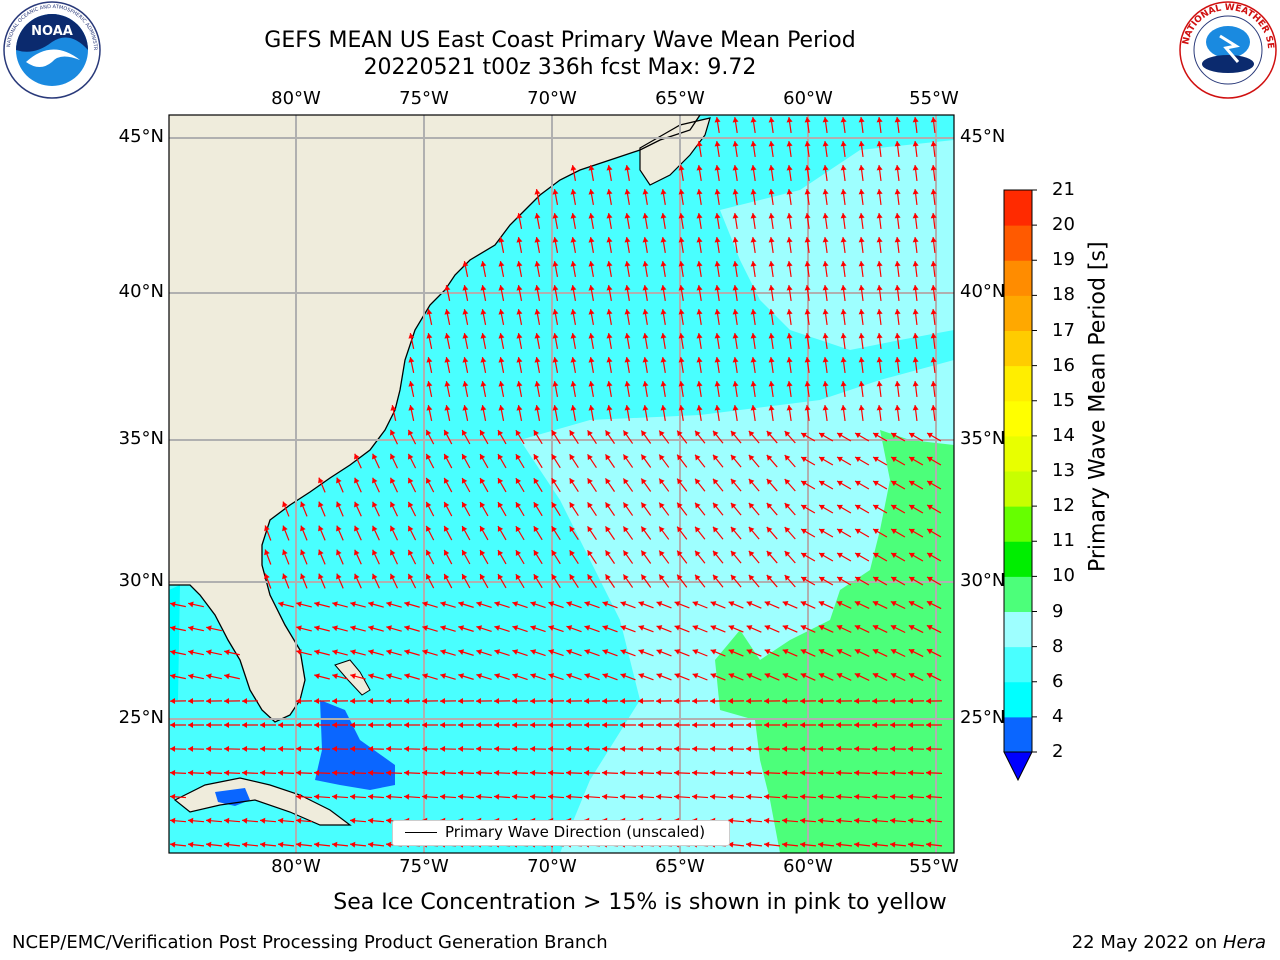 The height and width of the screenshot is (960, 1280). I want to click on colorbar-tick-label: 12, so click(1063, 506).